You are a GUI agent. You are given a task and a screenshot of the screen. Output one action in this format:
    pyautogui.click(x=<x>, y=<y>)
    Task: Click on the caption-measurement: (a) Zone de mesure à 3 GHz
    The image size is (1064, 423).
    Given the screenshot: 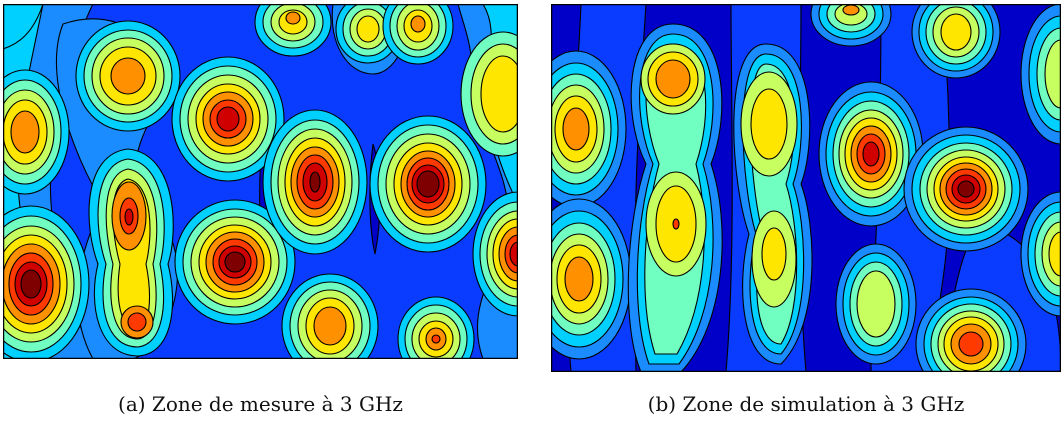 What is the action you would take?
    pyautogui.click(x=260, y=404)
    